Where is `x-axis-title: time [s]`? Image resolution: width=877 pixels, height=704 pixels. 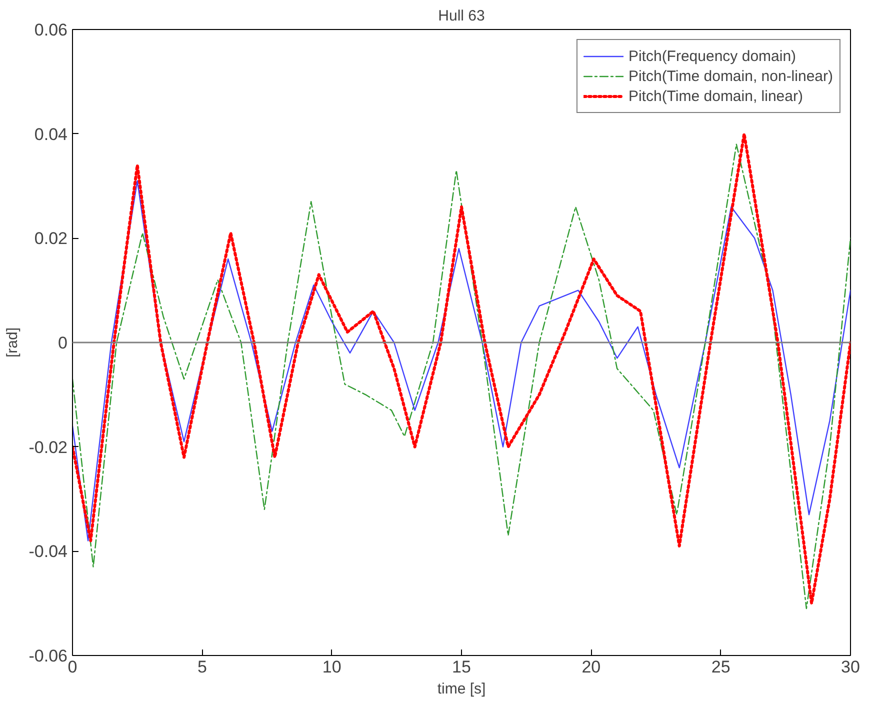
x-axis-title: time [s] is located at coordinates (461, 689).